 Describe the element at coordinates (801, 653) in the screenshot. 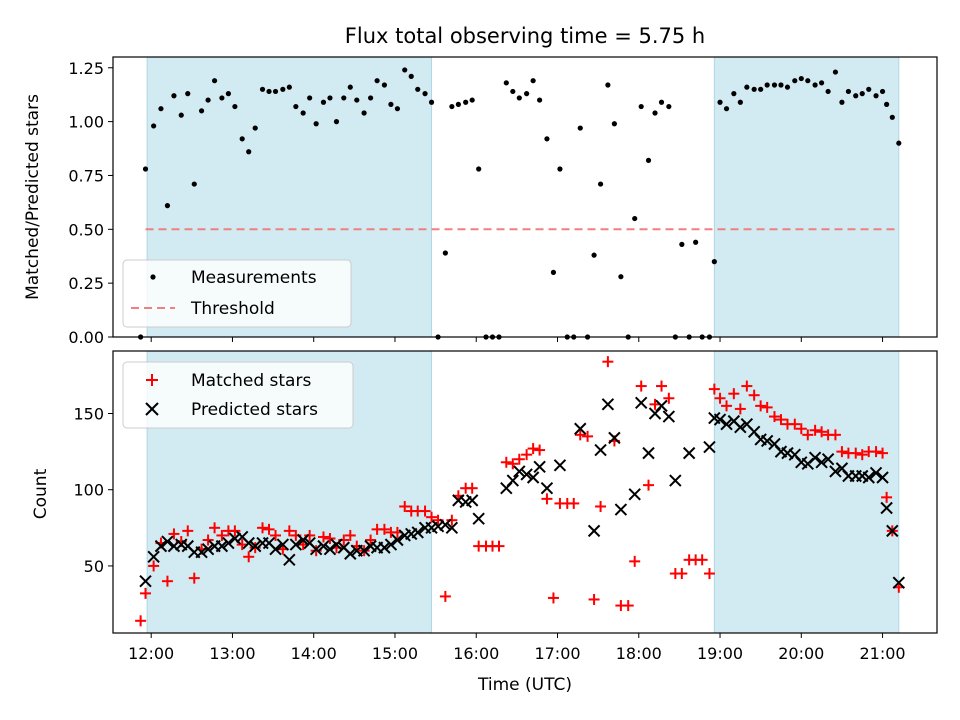

I see `x-tick-label: 20:00` at that location.